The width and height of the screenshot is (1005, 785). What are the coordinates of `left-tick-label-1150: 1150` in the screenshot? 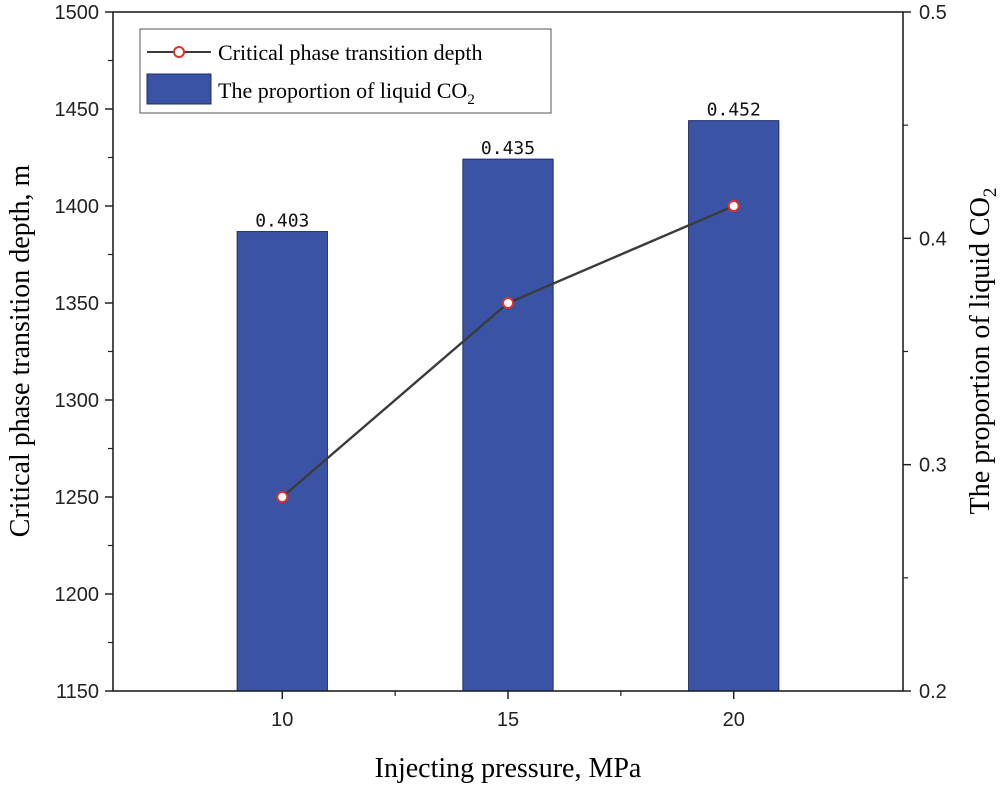 It's located at (77, 692).